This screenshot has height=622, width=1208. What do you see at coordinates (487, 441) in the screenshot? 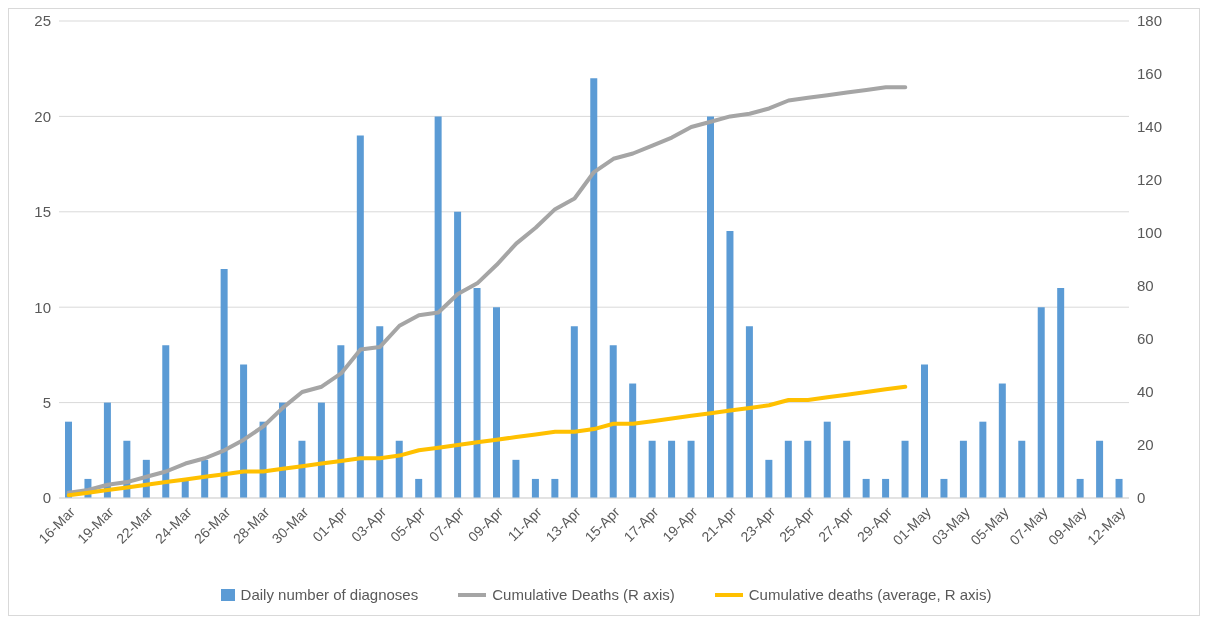
I see `line-series` at bounding box center [487, 441].